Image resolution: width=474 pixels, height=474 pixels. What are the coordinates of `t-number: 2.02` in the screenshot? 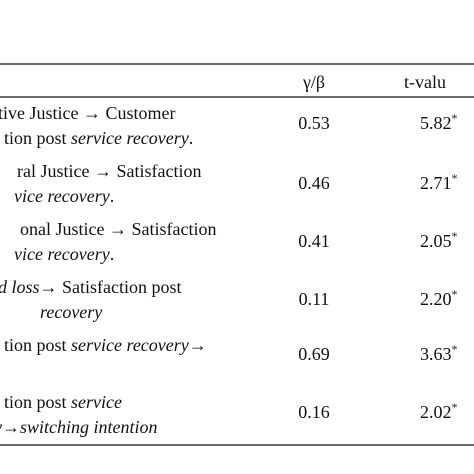 It's located at (436, 412).